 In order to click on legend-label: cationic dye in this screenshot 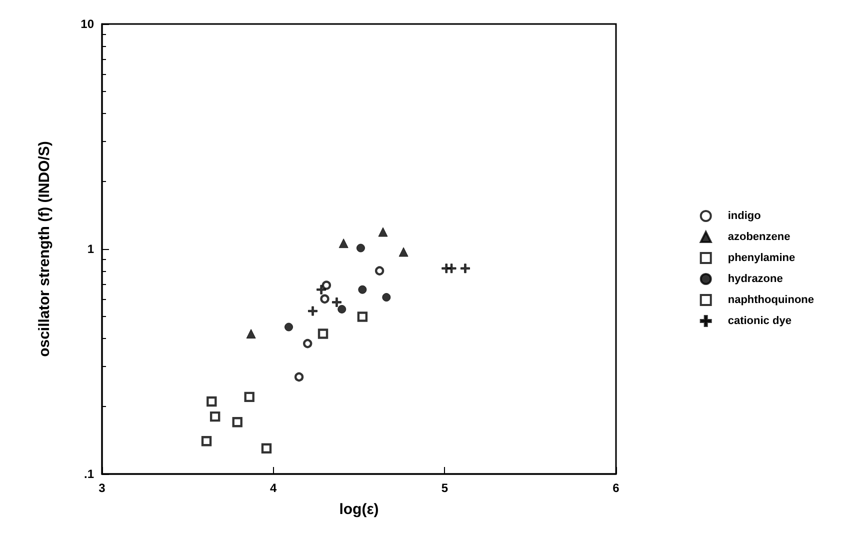, I will do `click(760, 321)`.